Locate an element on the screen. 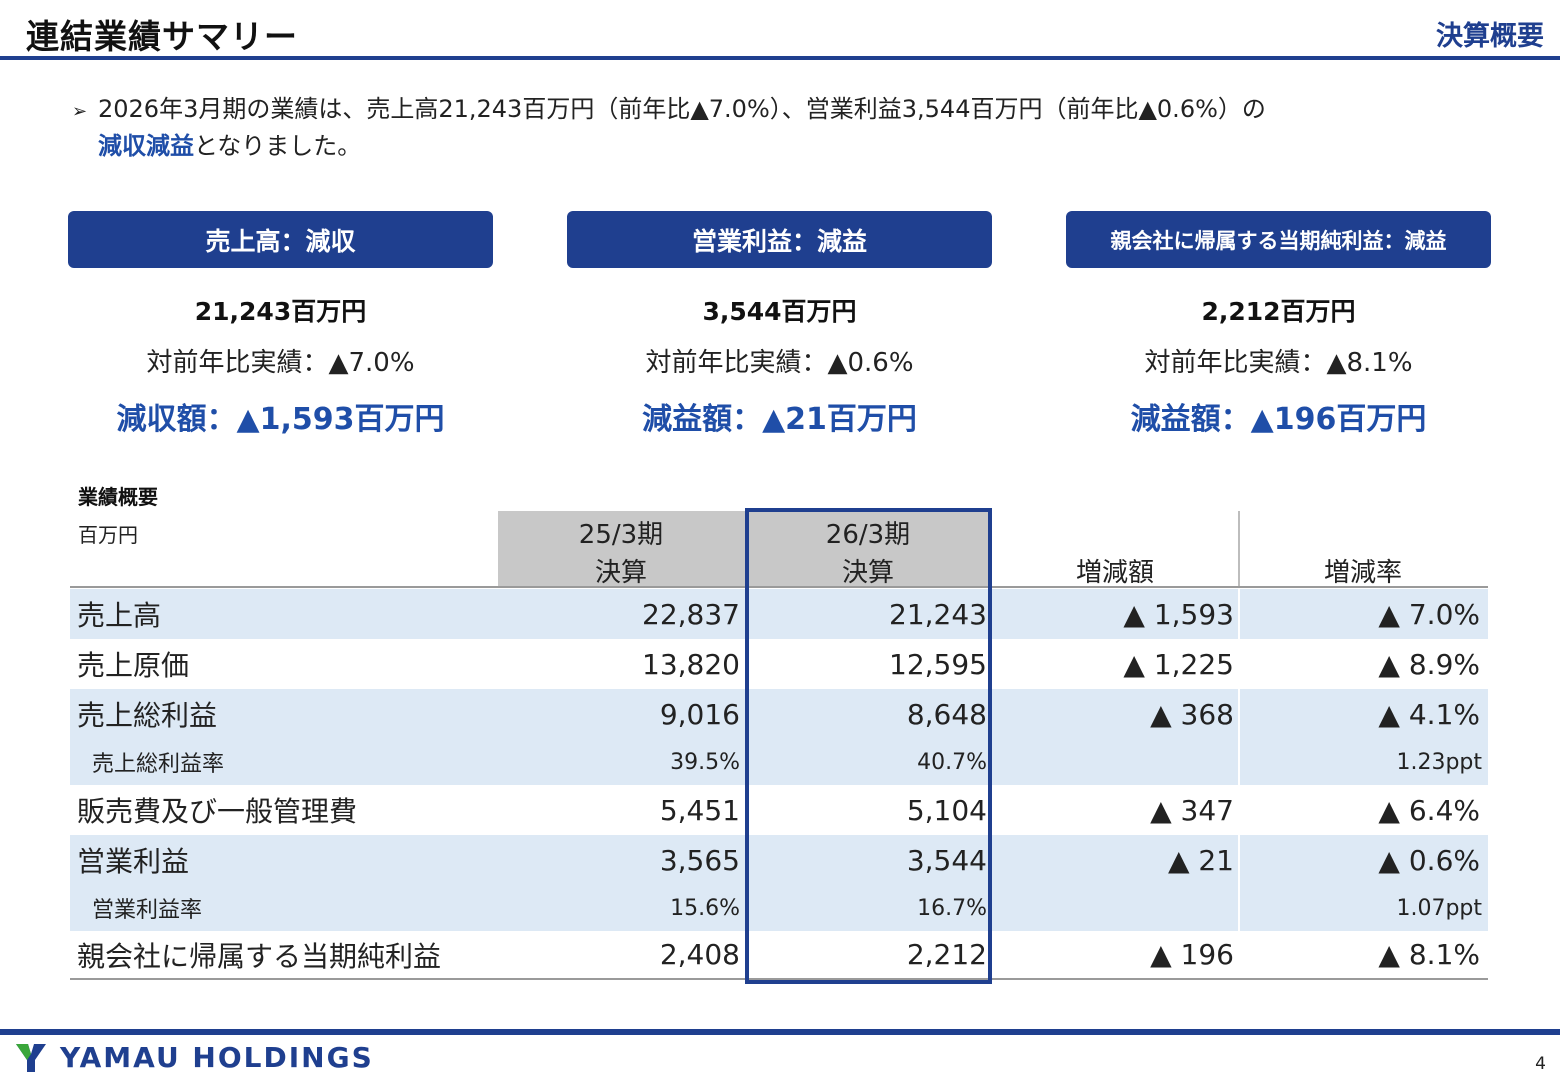 This screenshot has height=1080, width=1560. summary-highlight: 減収減益 is located at coordinates (146, 146).